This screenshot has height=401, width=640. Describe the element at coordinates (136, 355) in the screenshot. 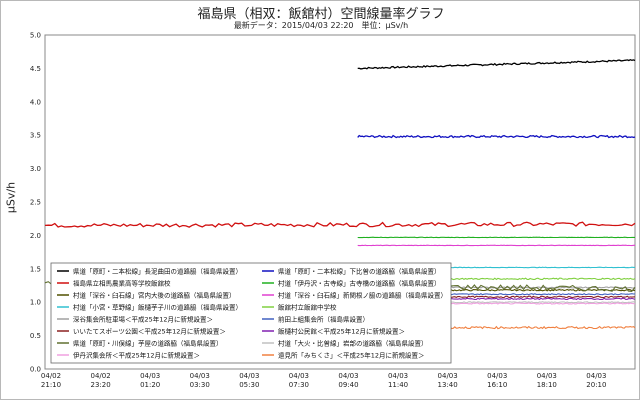

I see `legend-entry: 伊丹沢集会所＜平成25年12月に新規設置＞` at that location.